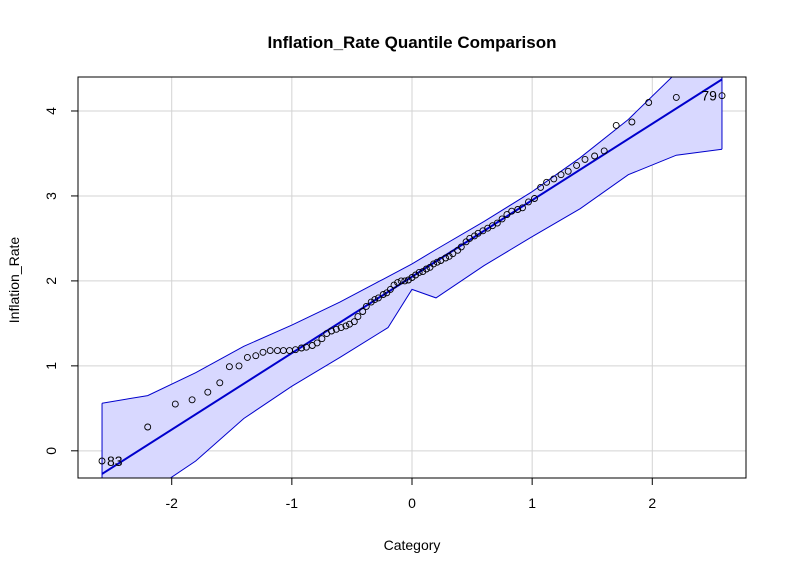  What do you see at coordinates (412, 503) in the screenshot?
I see `x-tick-label: 0` at bounding box center [412, 503].